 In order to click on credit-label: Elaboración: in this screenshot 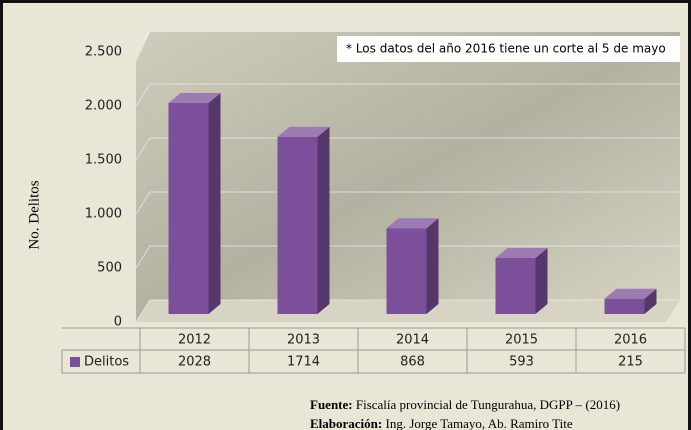, I will do `click(346, 423)`.